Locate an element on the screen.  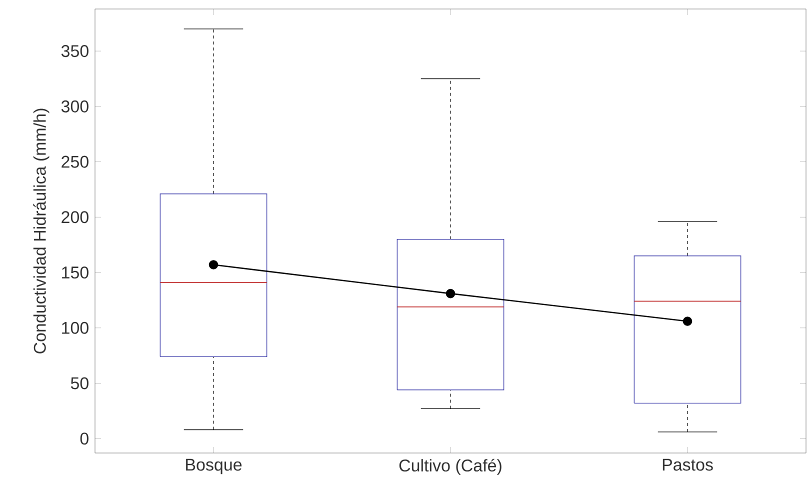
x-tick-label: Bosque is located at coordinates (214, 466).